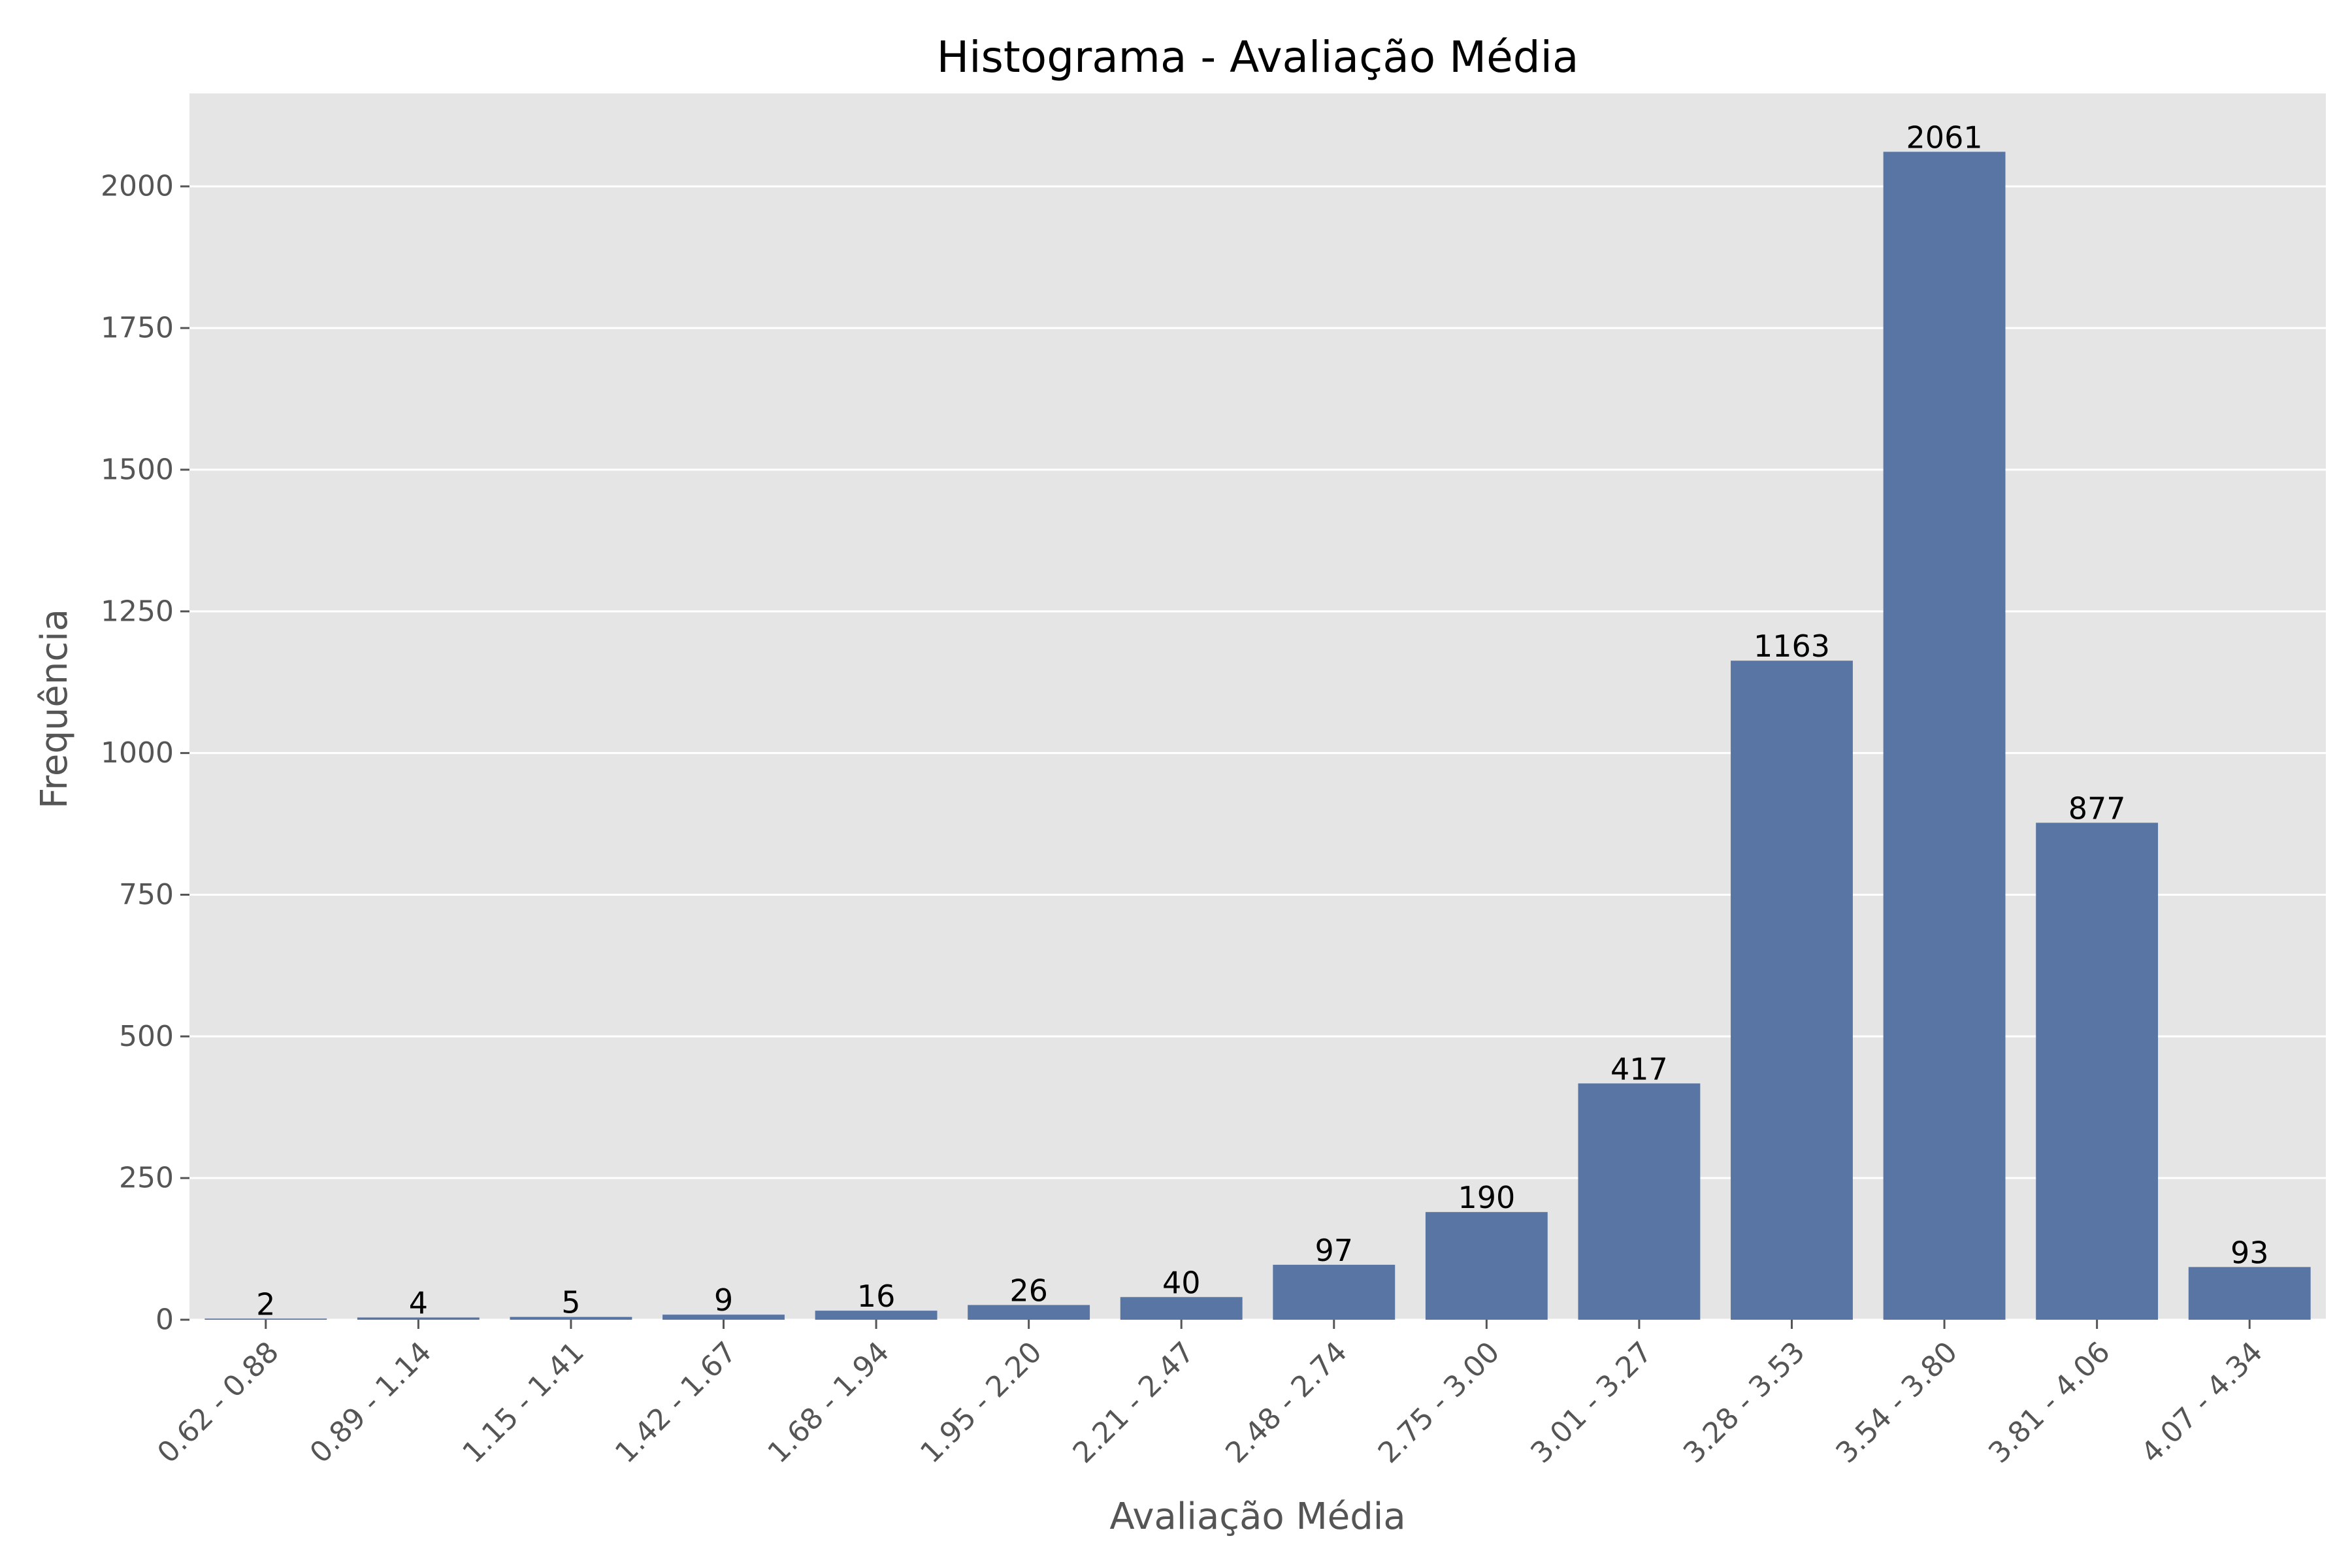 This screenshot has width=2352, height=1568. Describe the element at coordinates (1334, 1250) in the screenshot. I see `bar-value-label: 97` at that location.